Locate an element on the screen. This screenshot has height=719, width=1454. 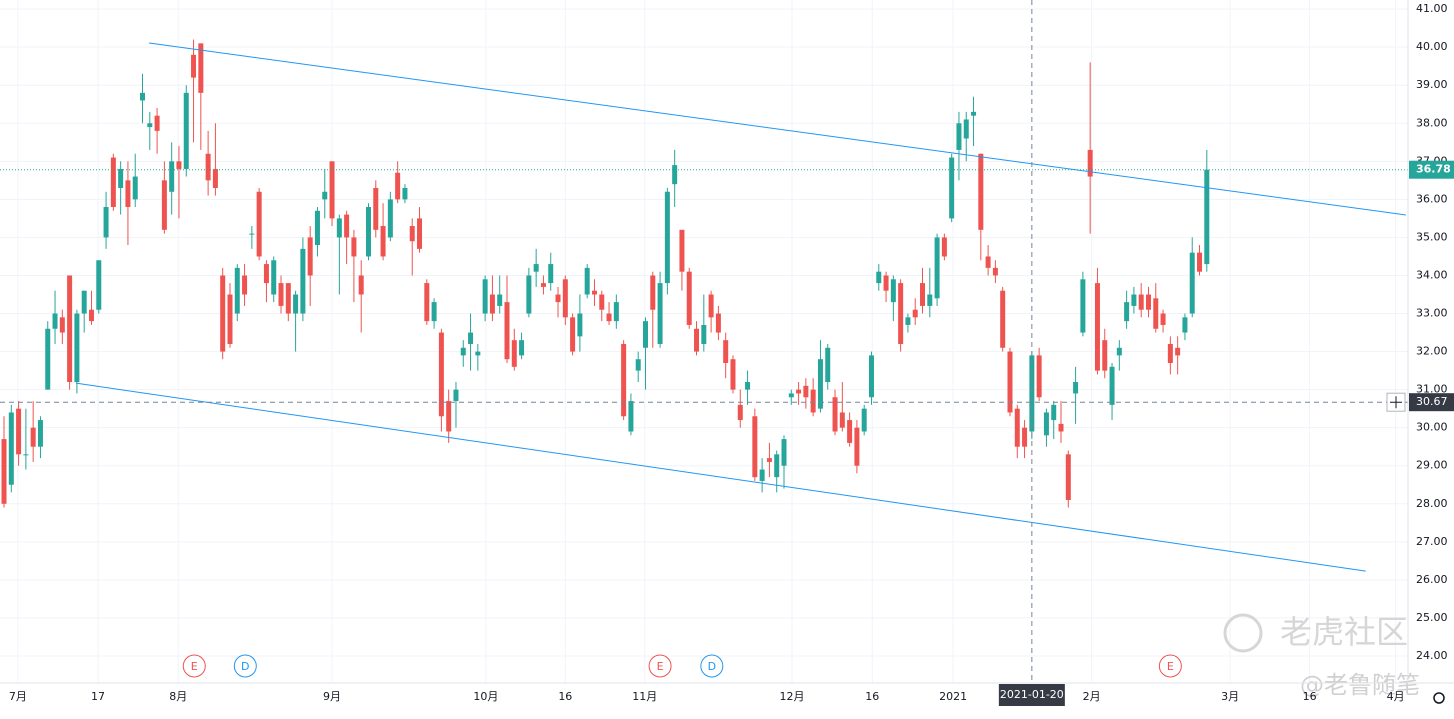
crosshair-price-label: 30.67 is located at coordinates (1432, 401).